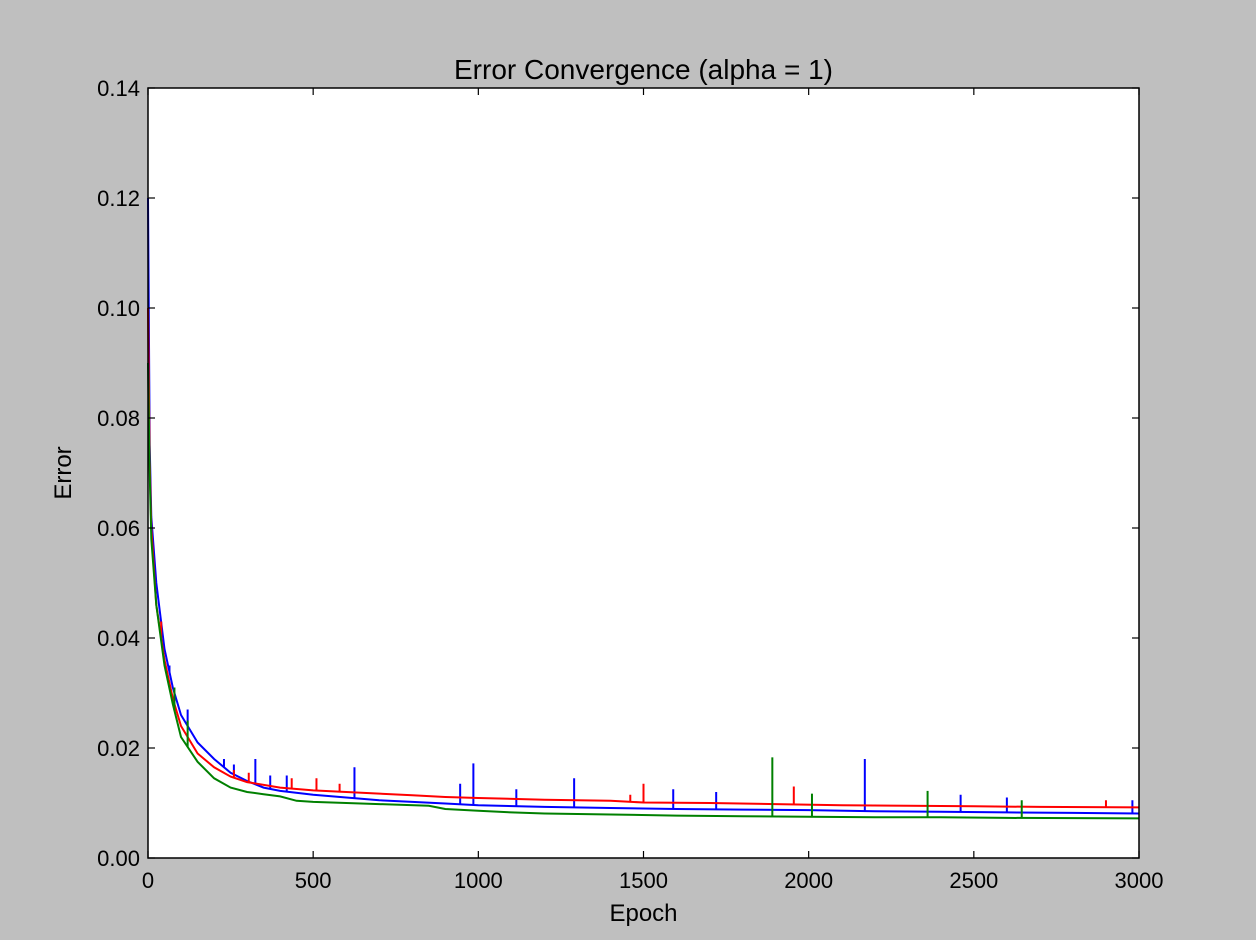  What do you see at coordinates (118, 638) in the screenshot?
I see `y-tick-label-2: 0.04` at bounding box center [118, 638].